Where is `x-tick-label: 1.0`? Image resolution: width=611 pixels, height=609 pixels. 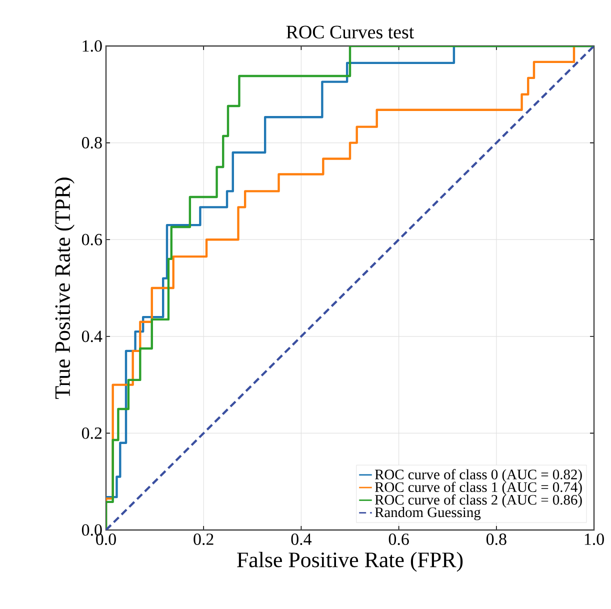
x-tick-label: 1.0 is located at coordinates (594, 540).